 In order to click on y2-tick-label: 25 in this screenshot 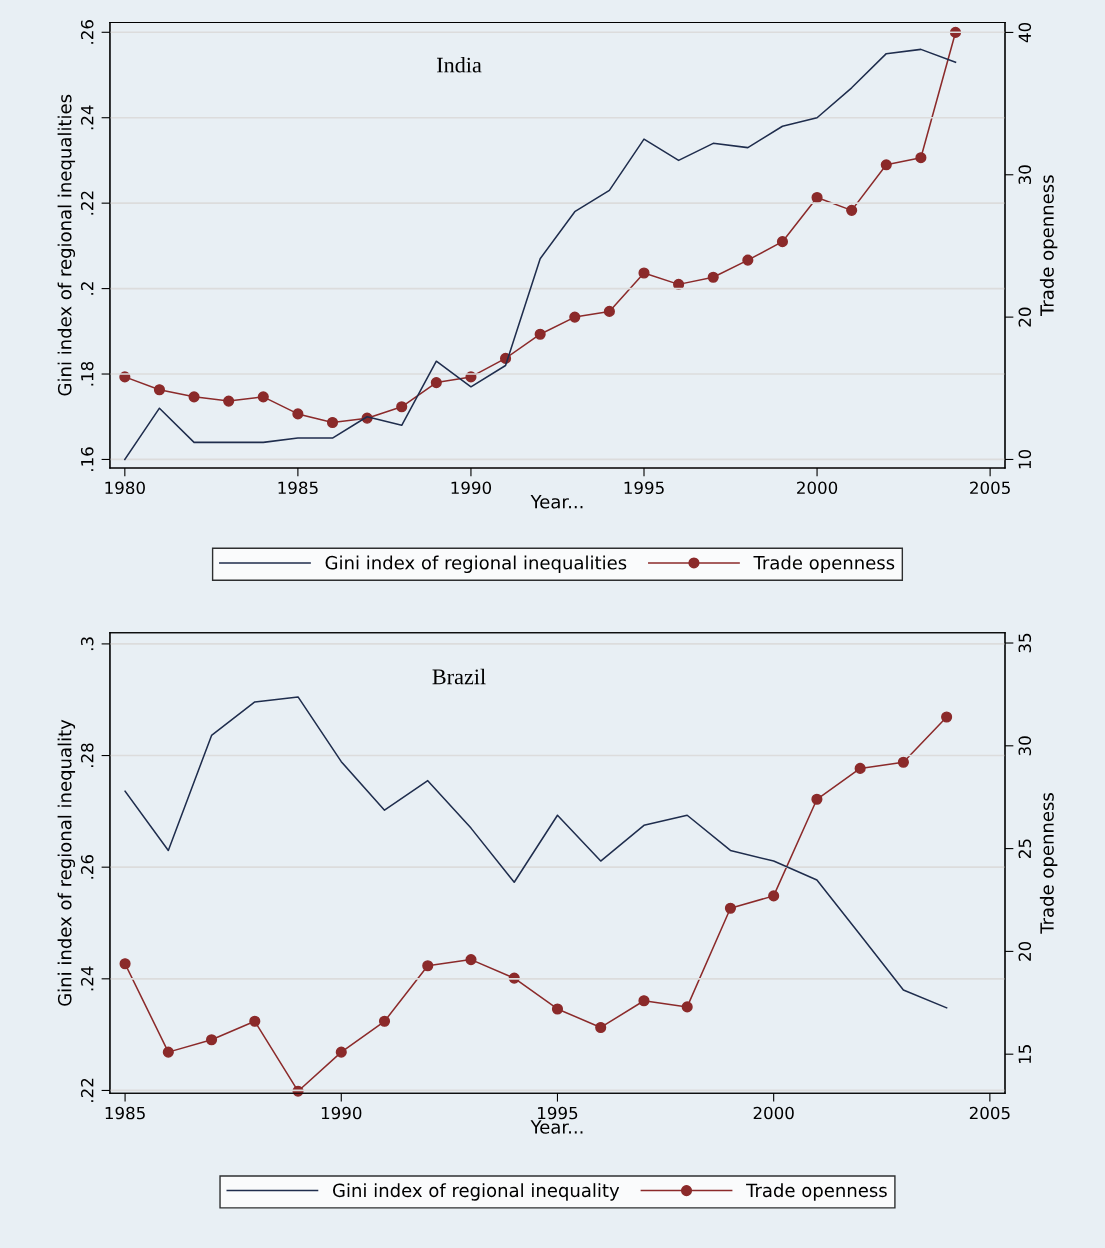, I will do `click(1025, 848)`.